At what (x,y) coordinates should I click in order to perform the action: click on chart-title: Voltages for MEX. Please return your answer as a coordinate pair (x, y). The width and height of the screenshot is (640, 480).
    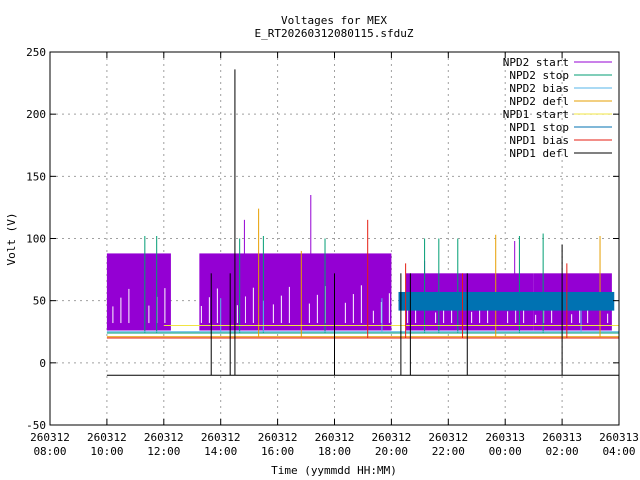
    Looking at the image, I should click on (334, 20).